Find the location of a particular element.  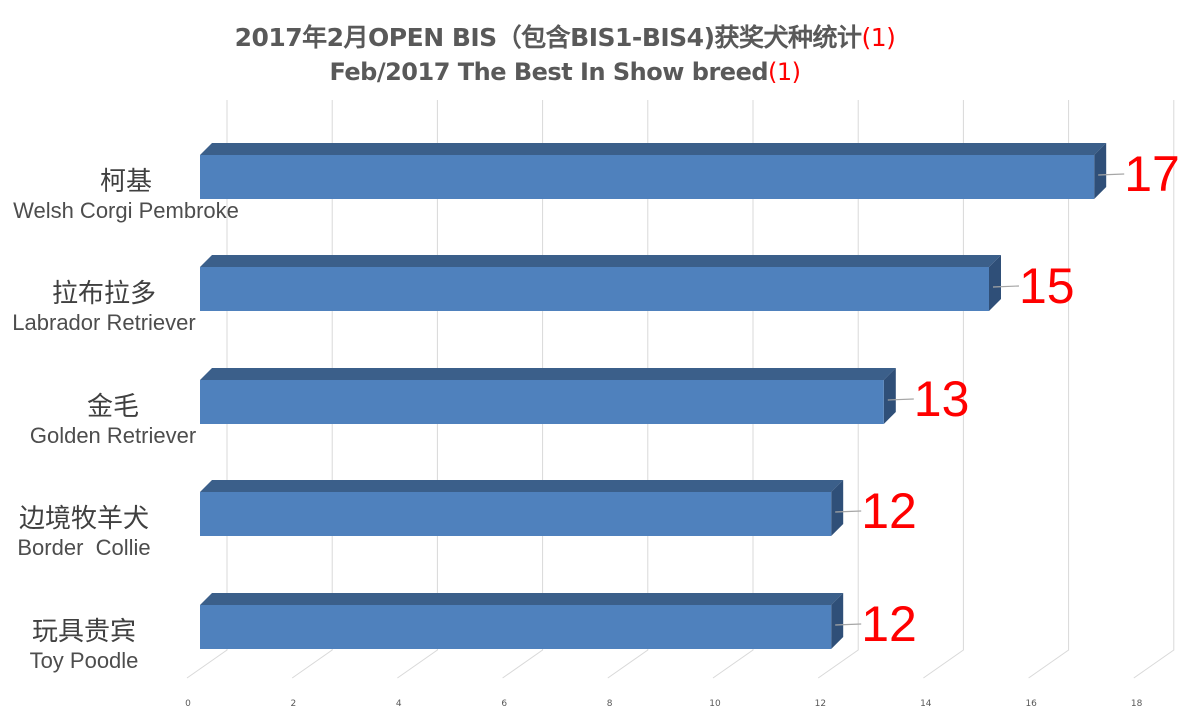

category-label-en: Golden Retriever is located at coordinates (113, 435).